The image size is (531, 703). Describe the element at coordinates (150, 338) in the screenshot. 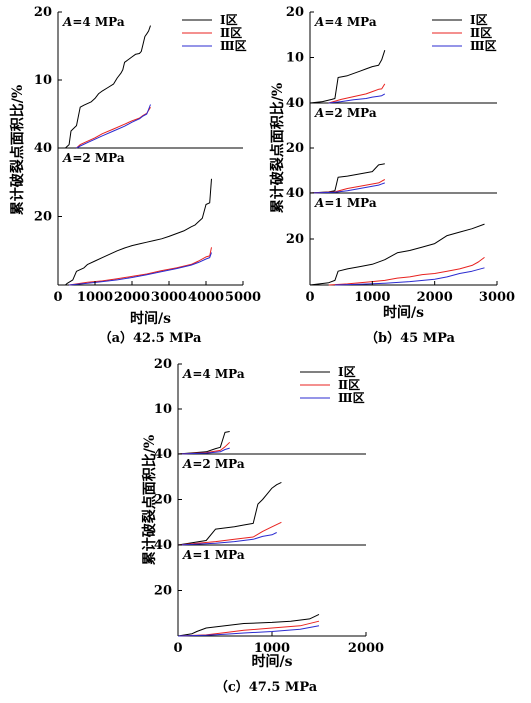

I see `subfigure-caption: （a）42.5 MPa` at that location.